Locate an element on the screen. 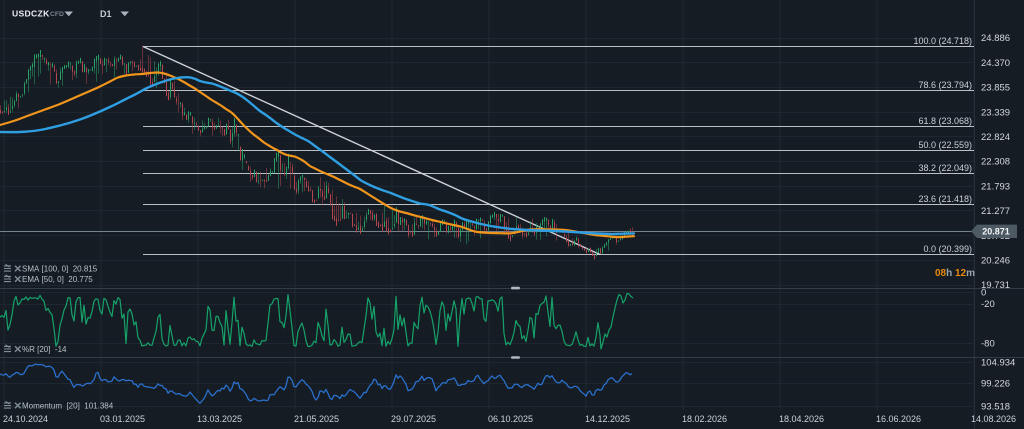  svg-text: 14.12.2025 is located at coordinates (607, 419).